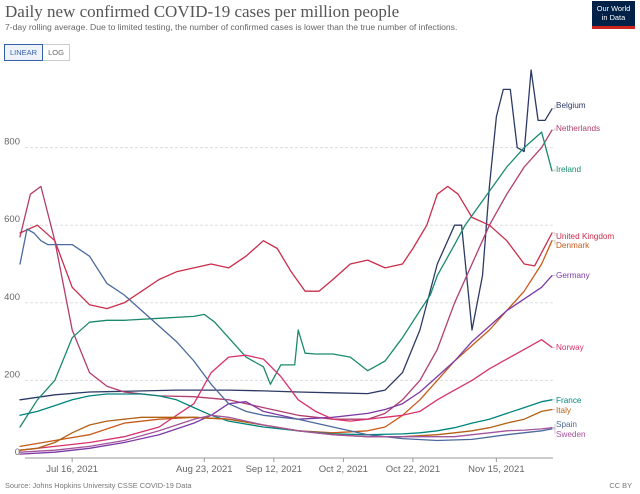 The width and height of the screenshot is (640, 494). I want to click on series-label-netherlands: Netherlands, so click(578, 128).